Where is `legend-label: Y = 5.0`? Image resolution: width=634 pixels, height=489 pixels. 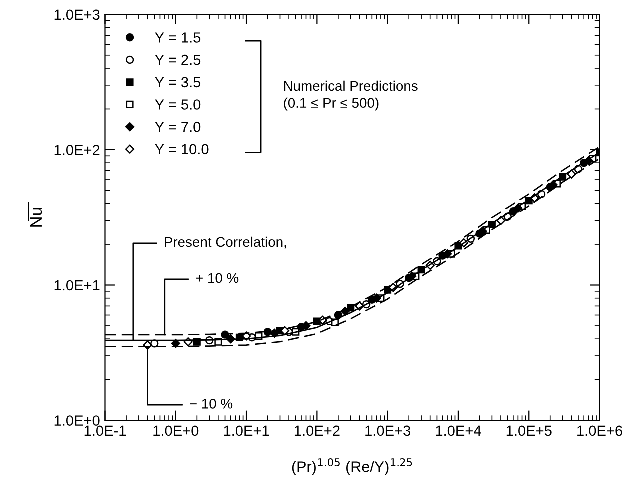 legend-label: Y = 5.0 is located at coordinates (178, 105).